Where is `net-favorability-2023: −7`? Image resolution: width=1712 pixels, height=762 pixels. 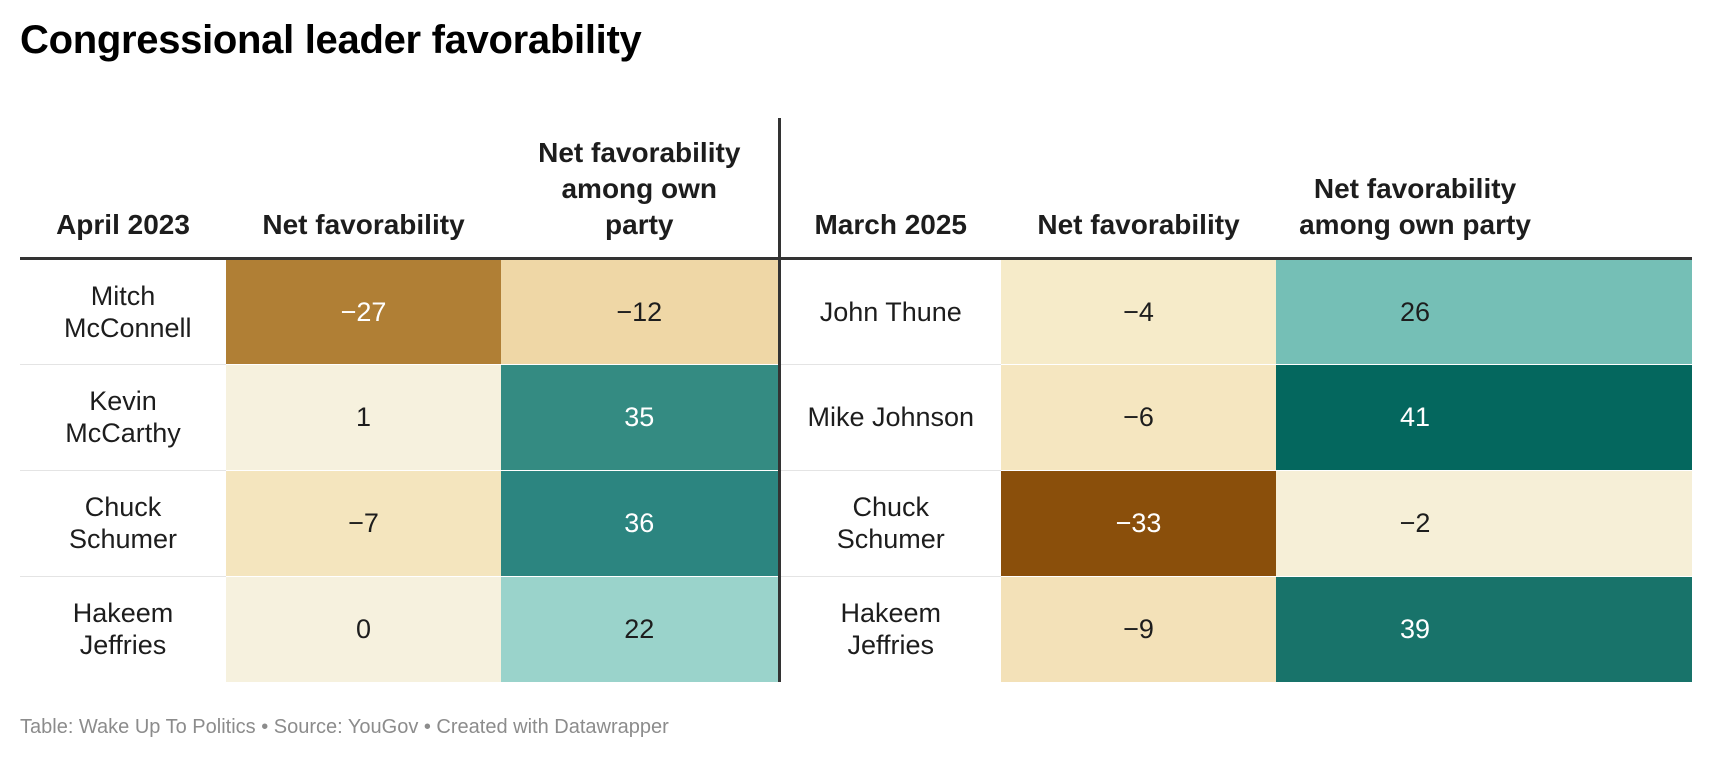 net-favorability-2023: −7 is located at coordinates (363, 523).